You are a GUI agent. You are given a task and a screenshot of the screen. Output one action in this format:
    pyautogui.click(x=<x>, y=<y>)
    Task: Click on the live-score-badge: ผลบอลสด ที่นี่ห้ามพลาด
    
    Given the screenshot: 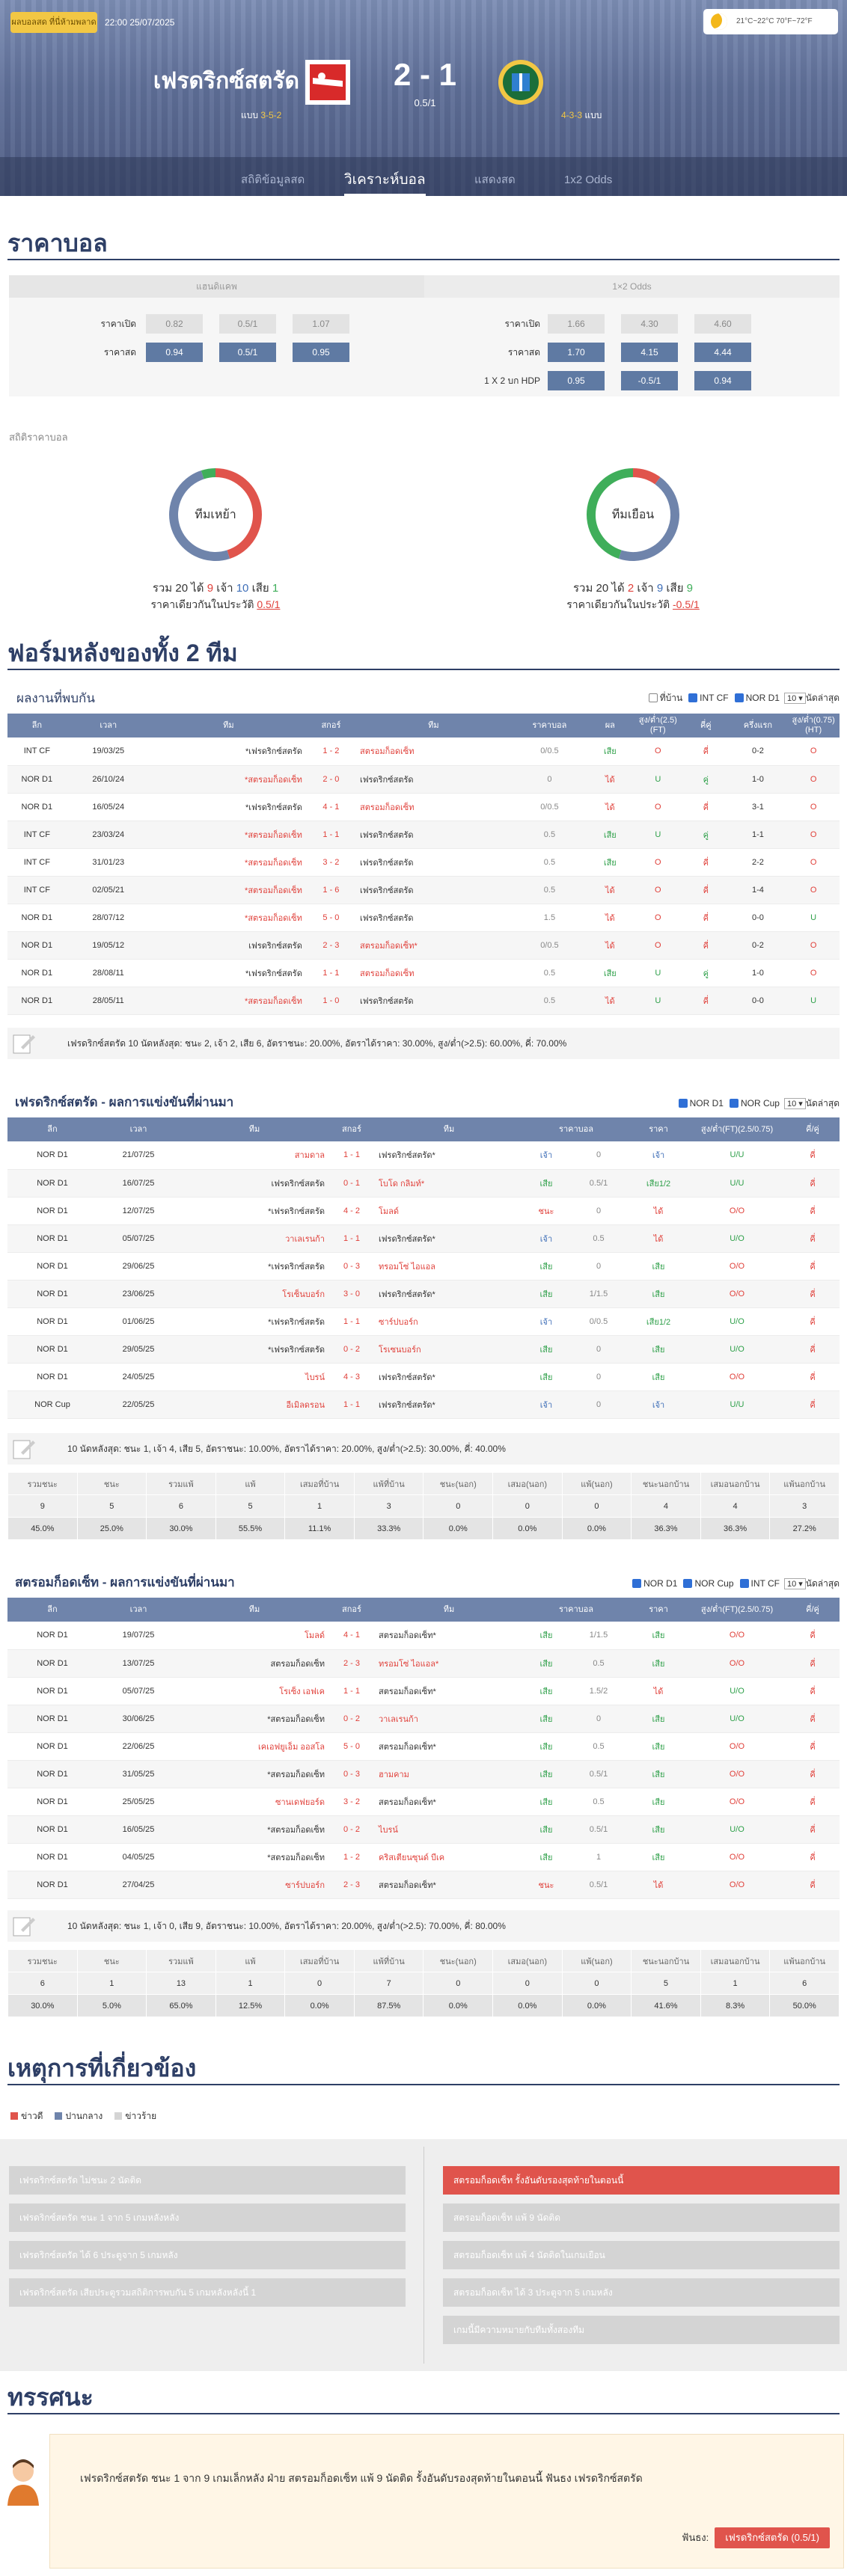 What is the action you would take?
    pyautogui.click(x=53, y=22)
    